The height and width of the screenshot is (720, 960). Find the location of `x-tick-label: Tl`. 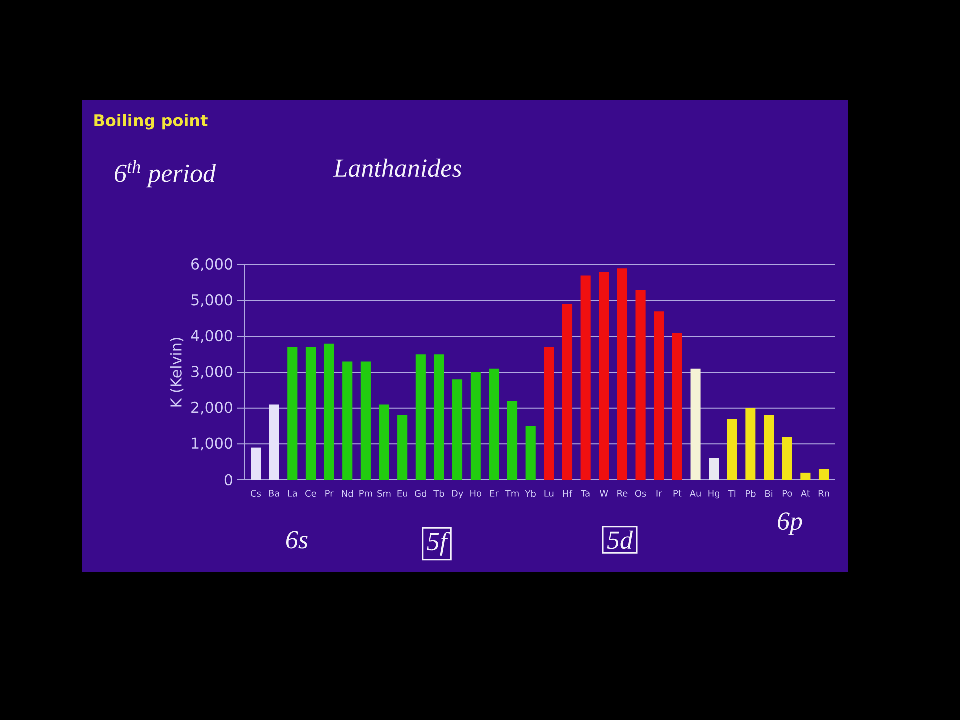

x-tick-label: Tl is located at coordinates (732, 494).